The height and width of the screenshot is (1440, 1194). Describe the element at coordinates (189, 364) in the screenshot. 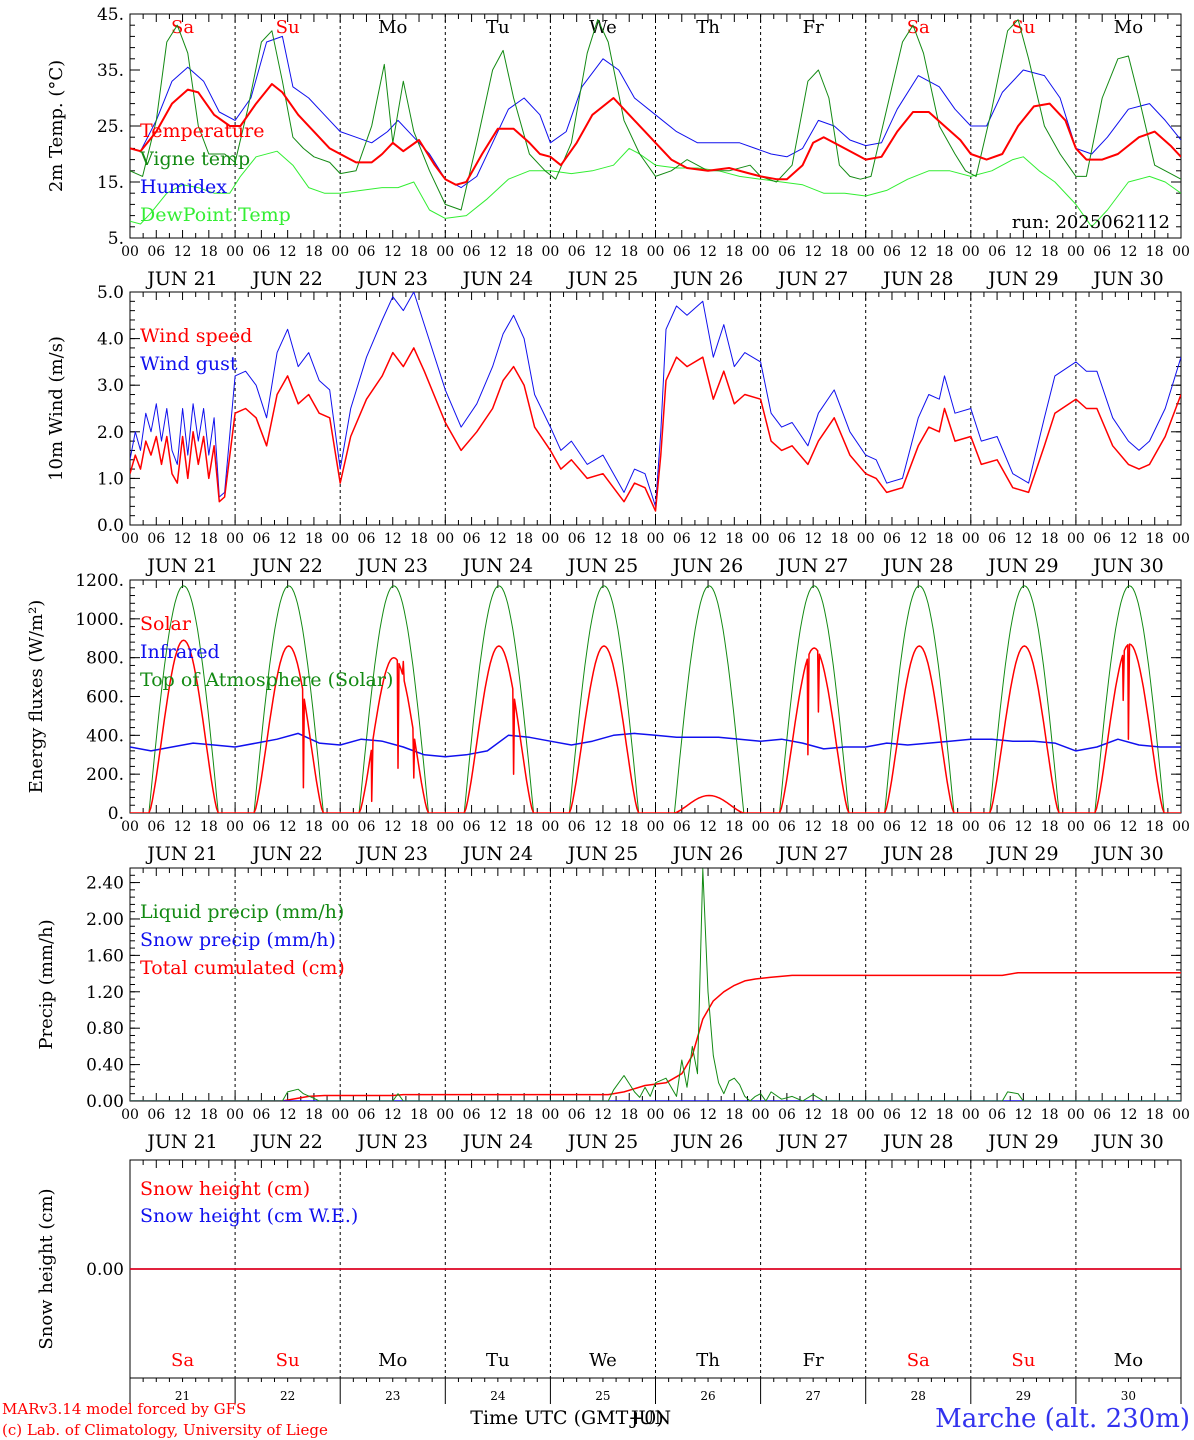

I see `legend-entry: Wind gust` at that location.